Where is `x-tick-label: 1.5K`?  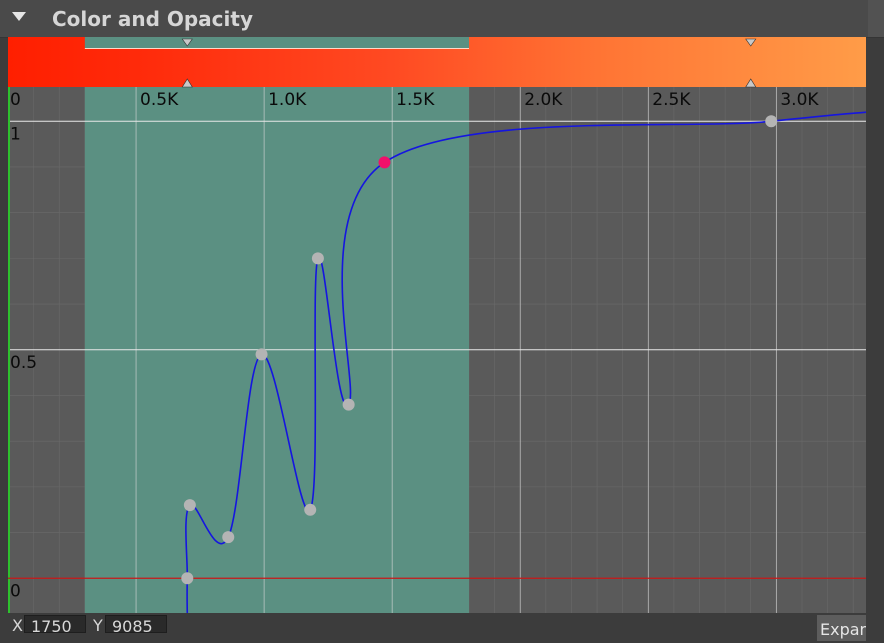
x-tick-label: 1.5K is located at coordinates (415, 100).